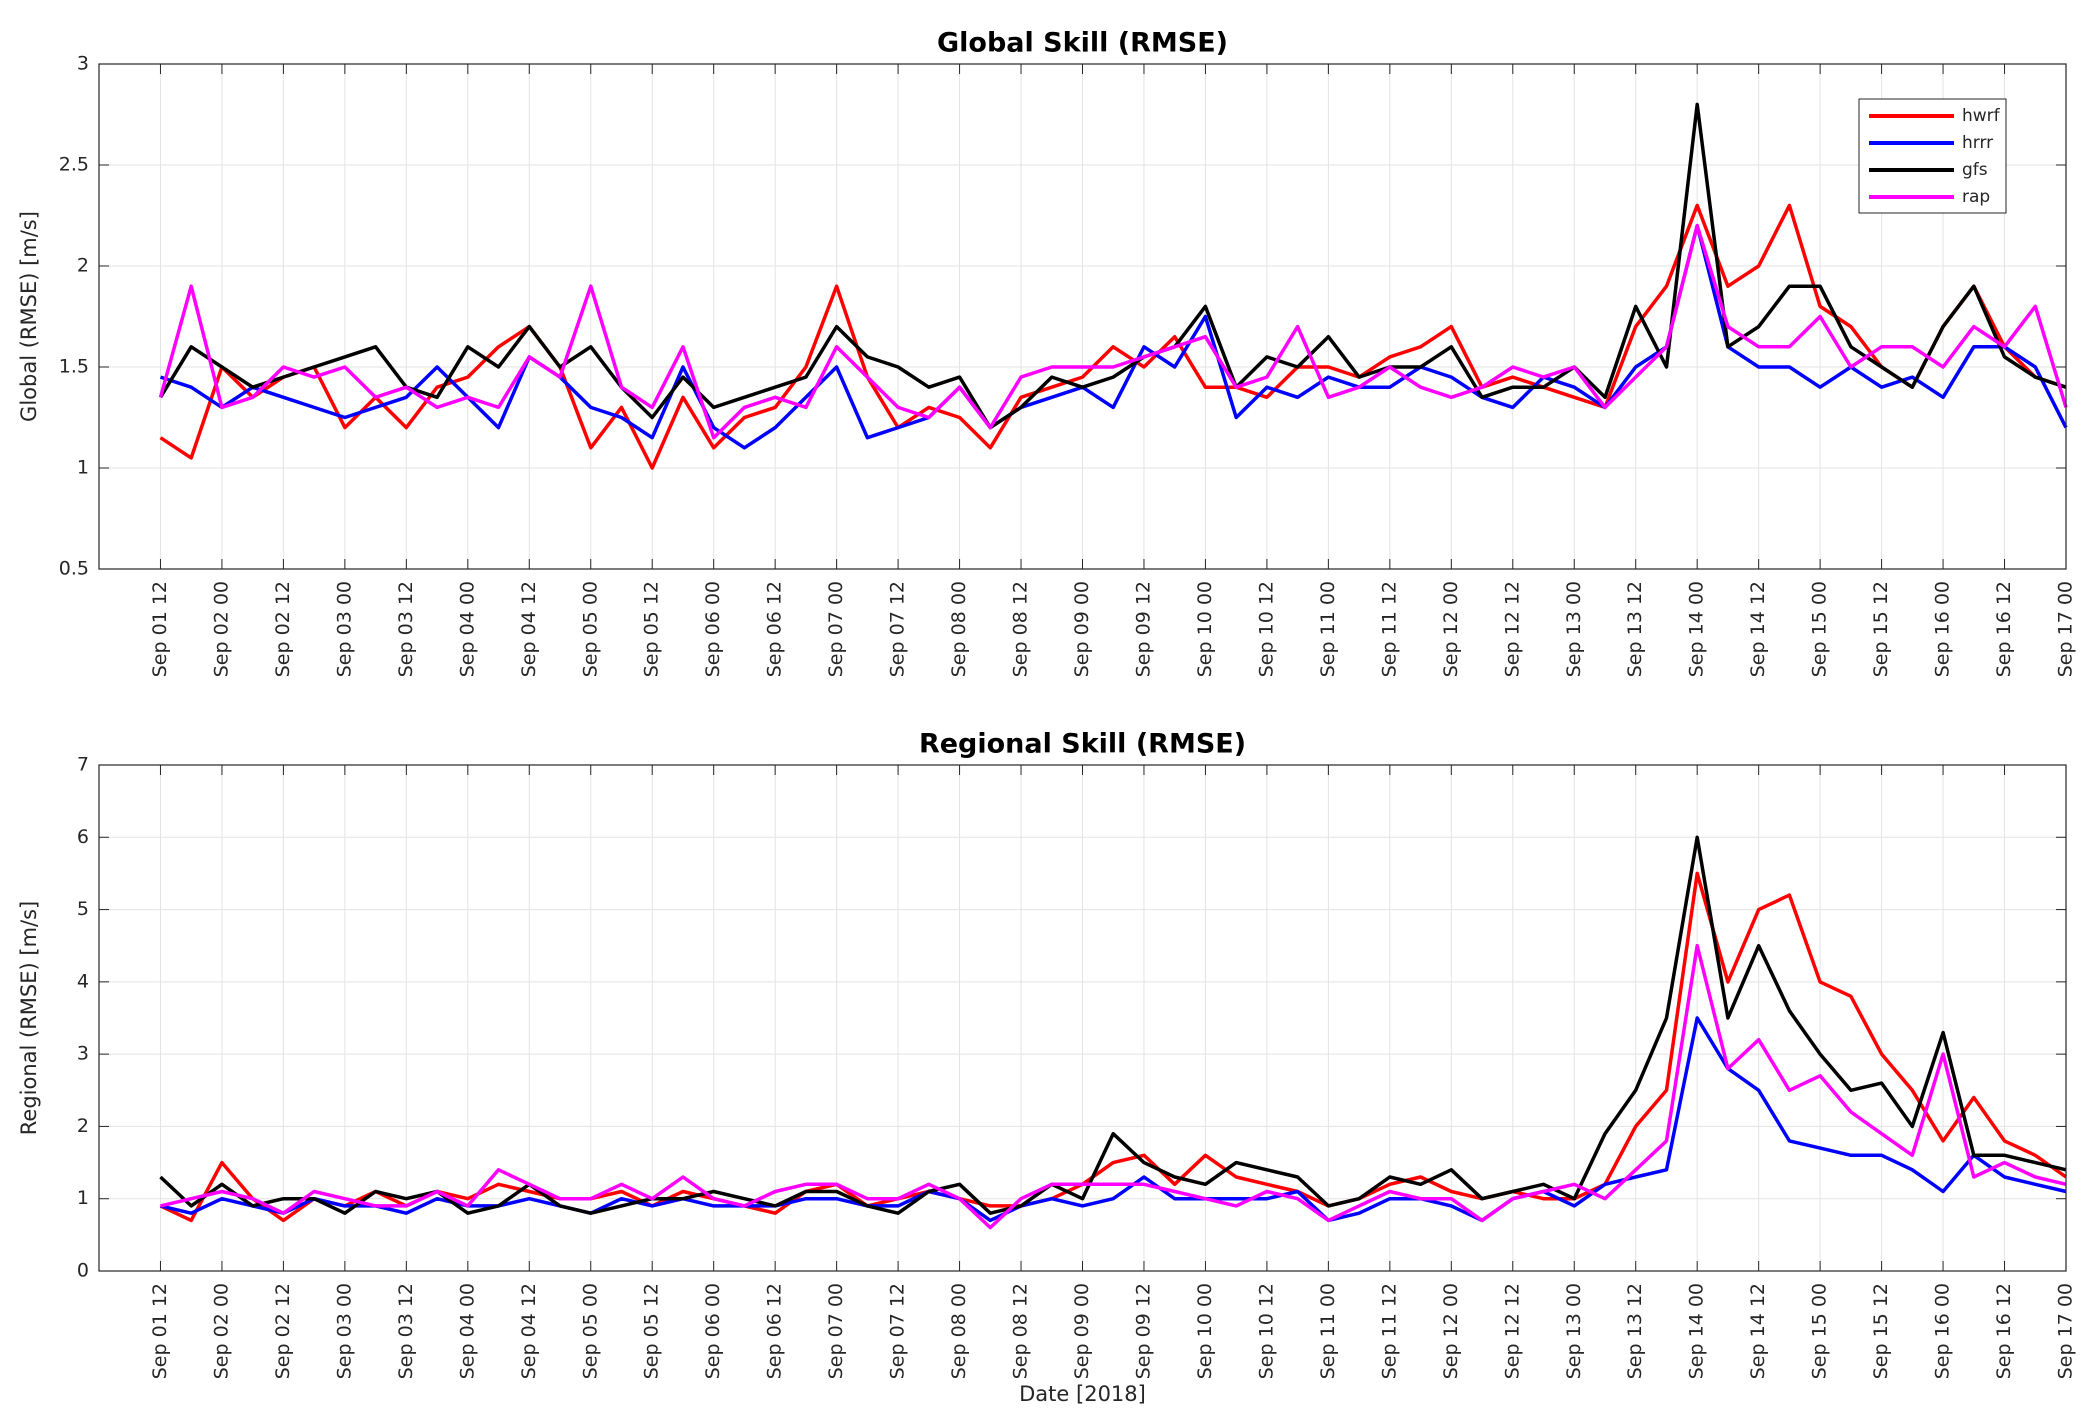 This screenshot has height=1412, width=2100. Describe the element at coordinates (74, 367) in the screenshot. I see `y-tick-label: 1.5` at that location.